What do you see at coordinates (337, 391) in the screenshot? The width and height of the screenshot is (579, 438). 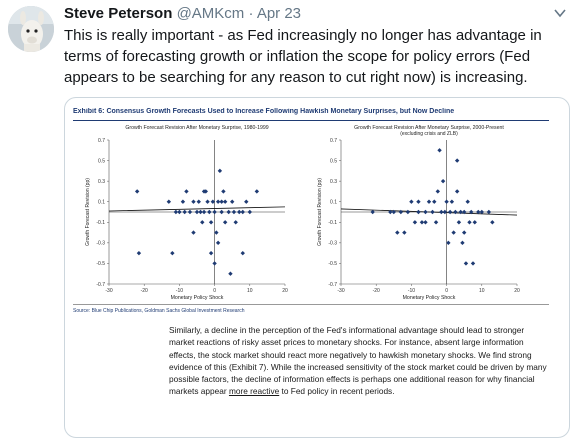 I see `paragraph-text-after: to Fed policy in recent periods.` at bounding box center [337, 391].